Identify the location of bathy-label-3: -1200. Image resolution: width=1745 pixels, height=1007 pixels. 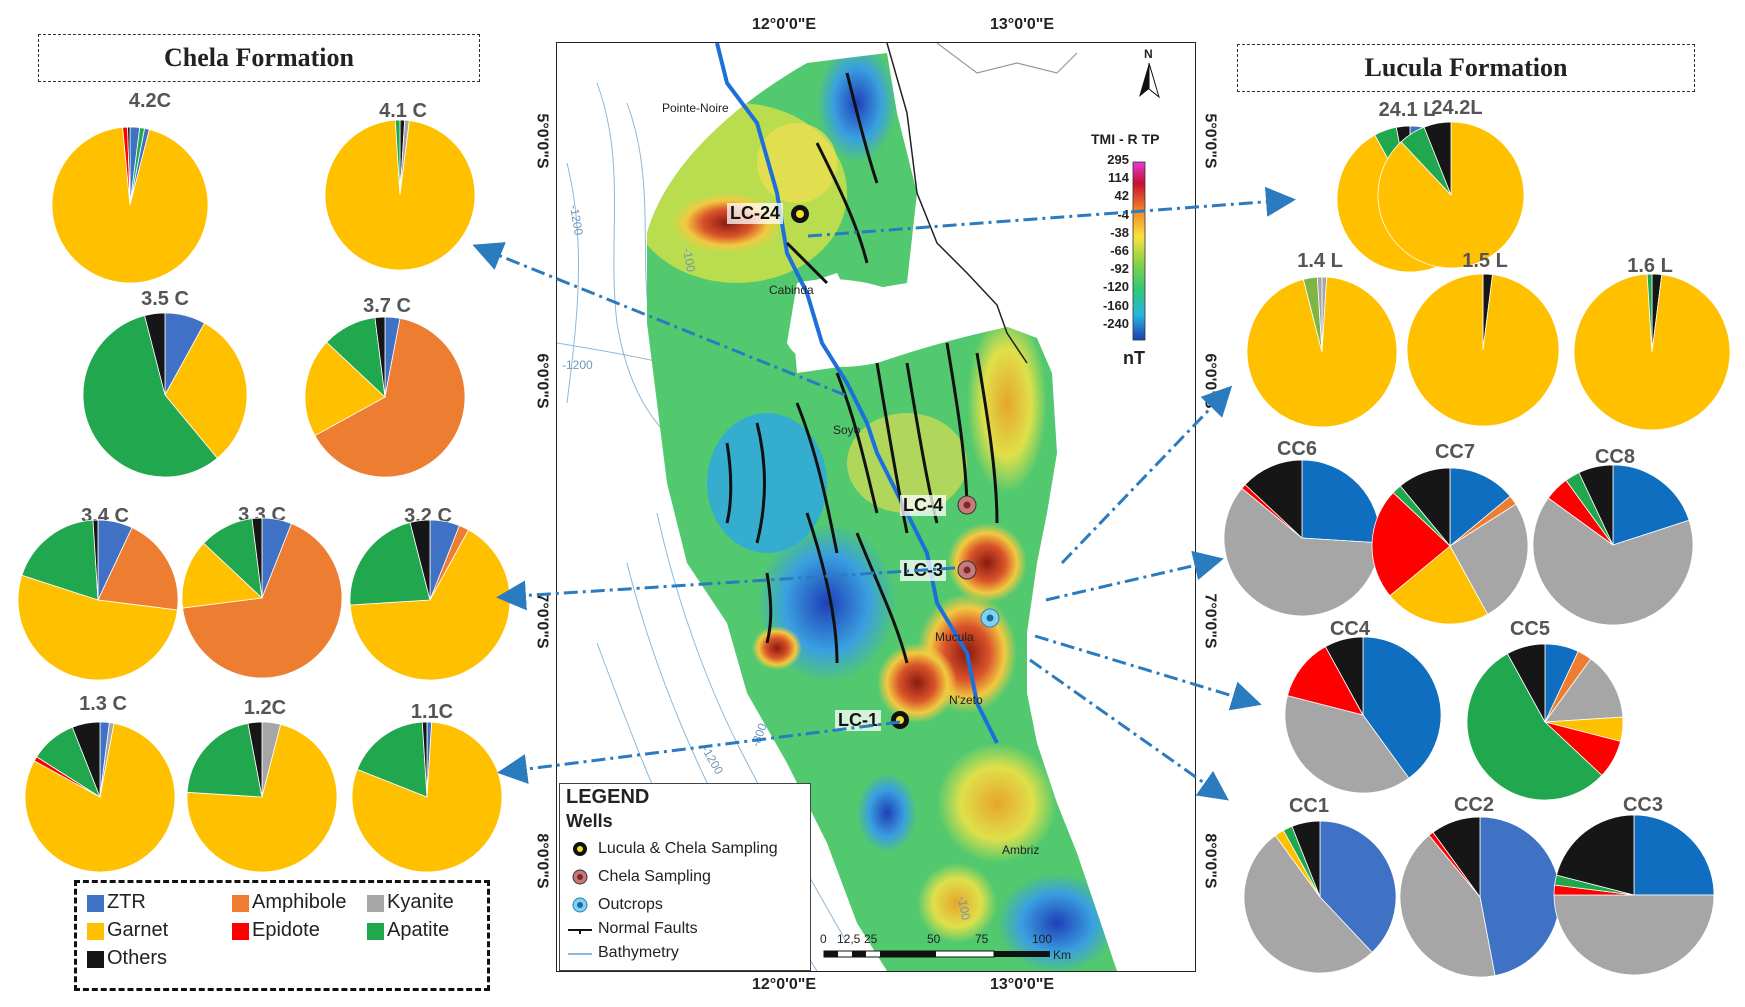
(577, 365).